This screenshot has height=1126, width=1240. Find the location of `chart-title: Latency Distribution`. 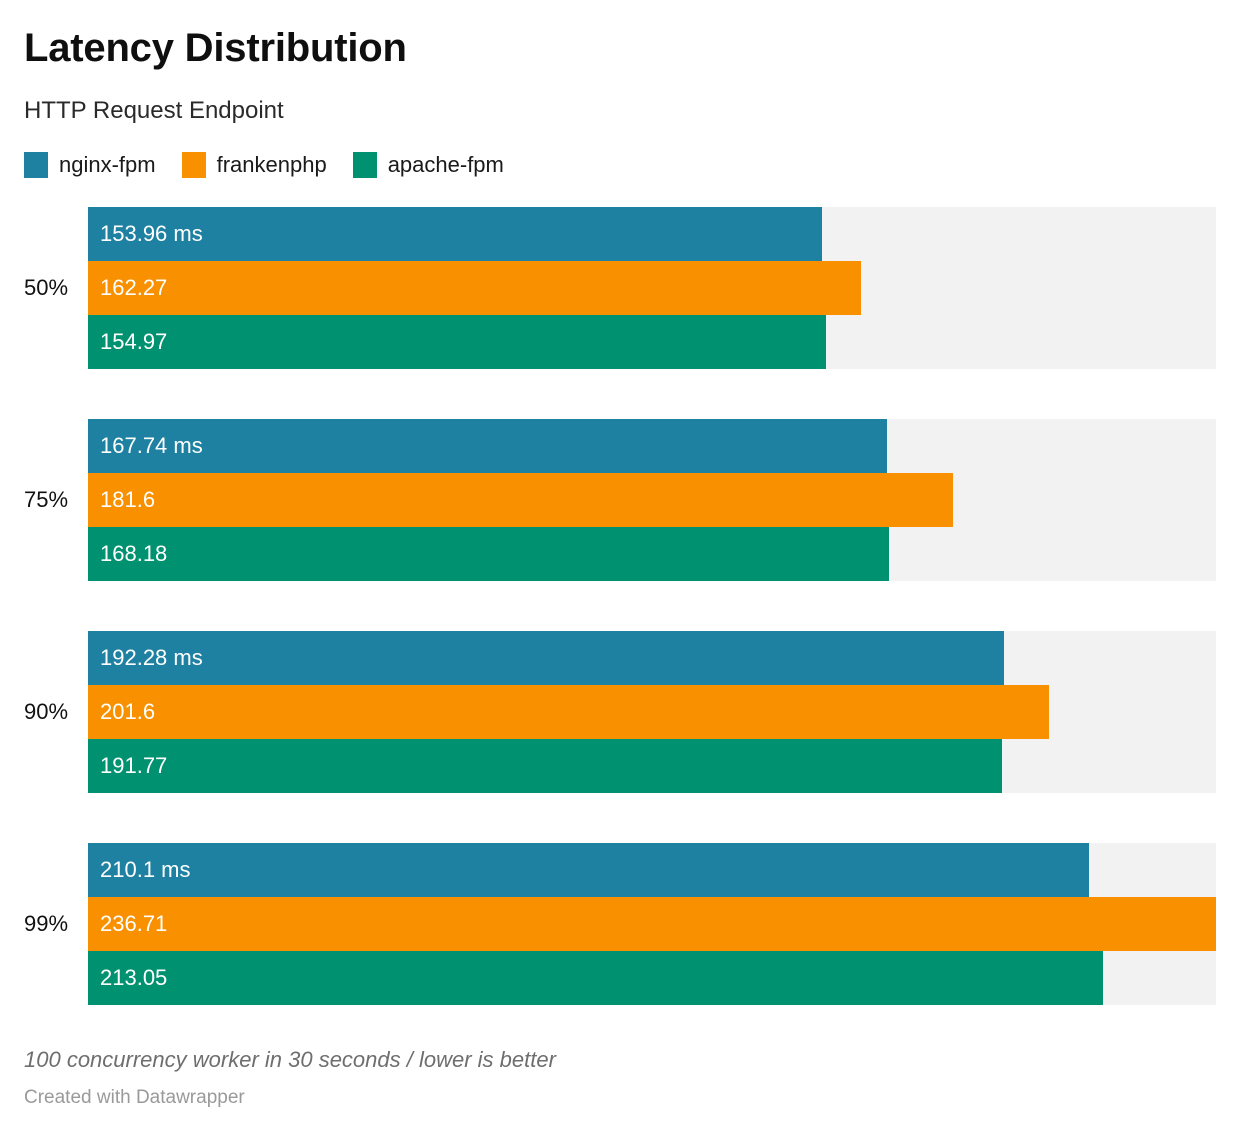

chart-title: Latency Distribution is located at coordinates (215, 48).